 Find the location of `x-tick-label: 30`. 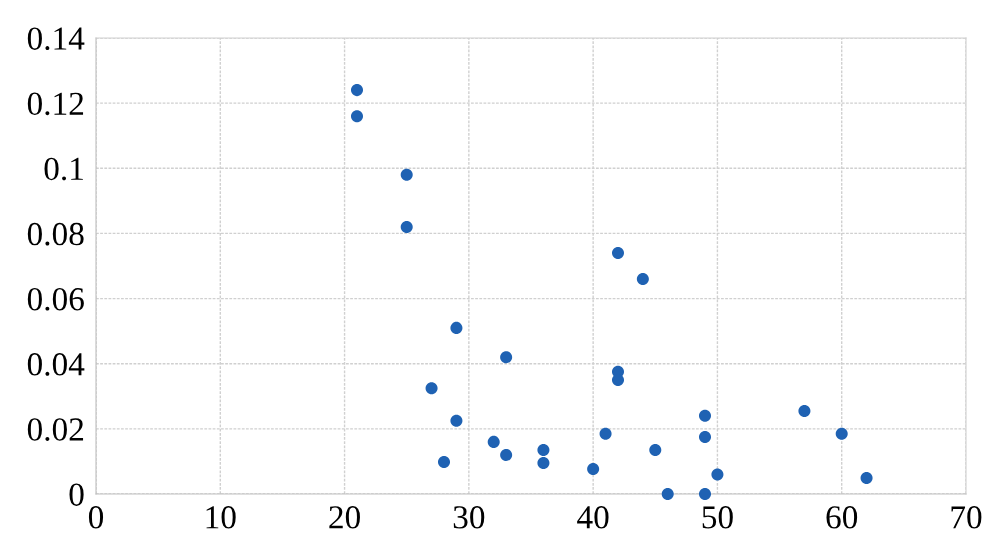

x-tick-label: 30 is located at coordinates (469, 517).